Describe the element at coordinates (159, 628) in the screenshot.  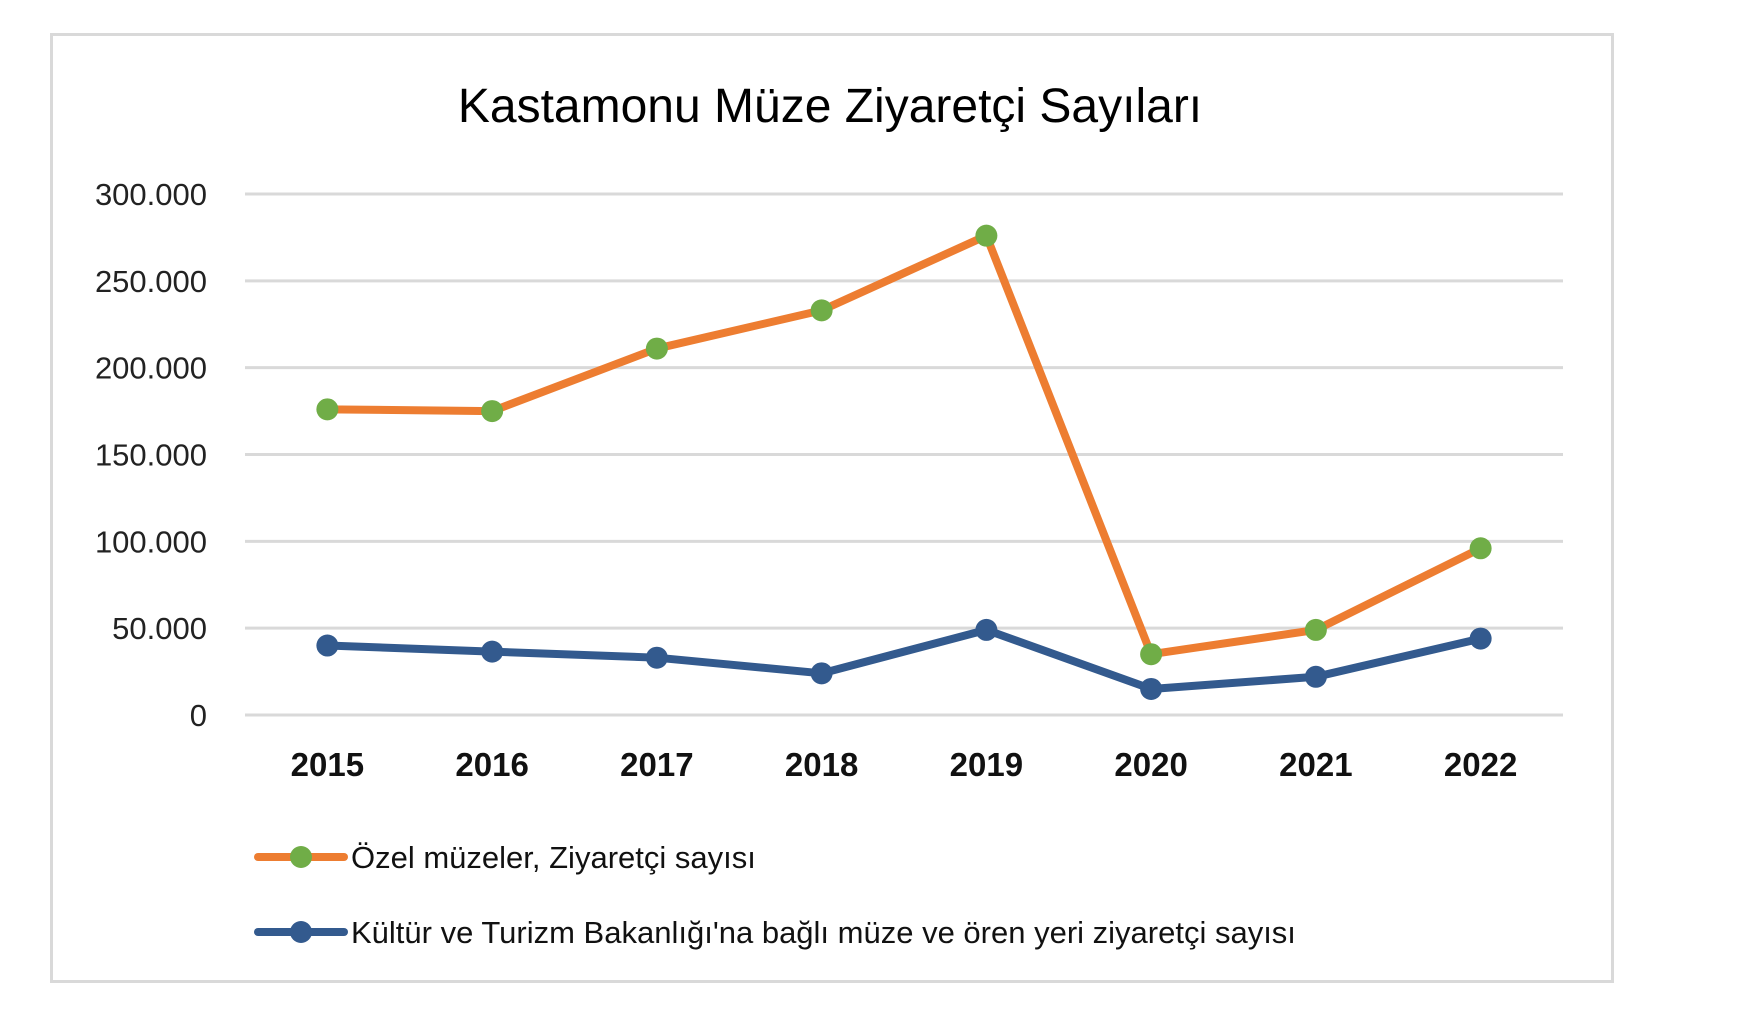
I see `y-tick-label: 50.000` at that location.